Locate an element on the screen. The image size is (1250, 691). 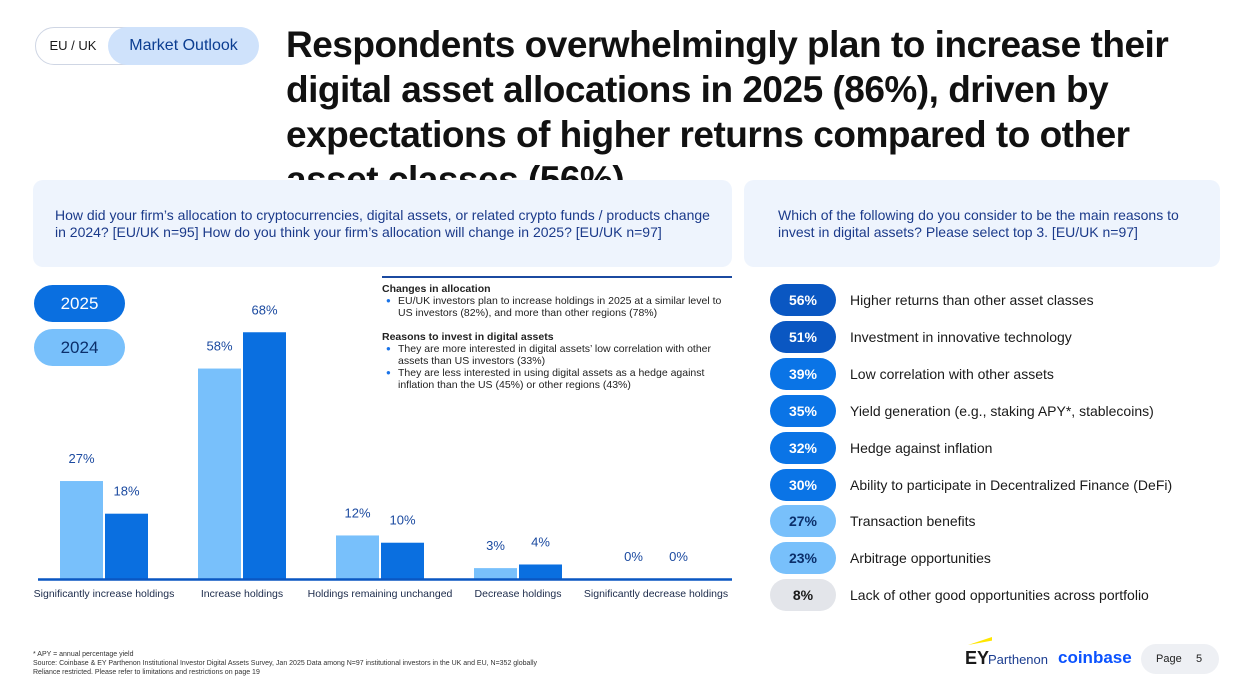
ey-logo: EY is located at coordinates (977, 658).